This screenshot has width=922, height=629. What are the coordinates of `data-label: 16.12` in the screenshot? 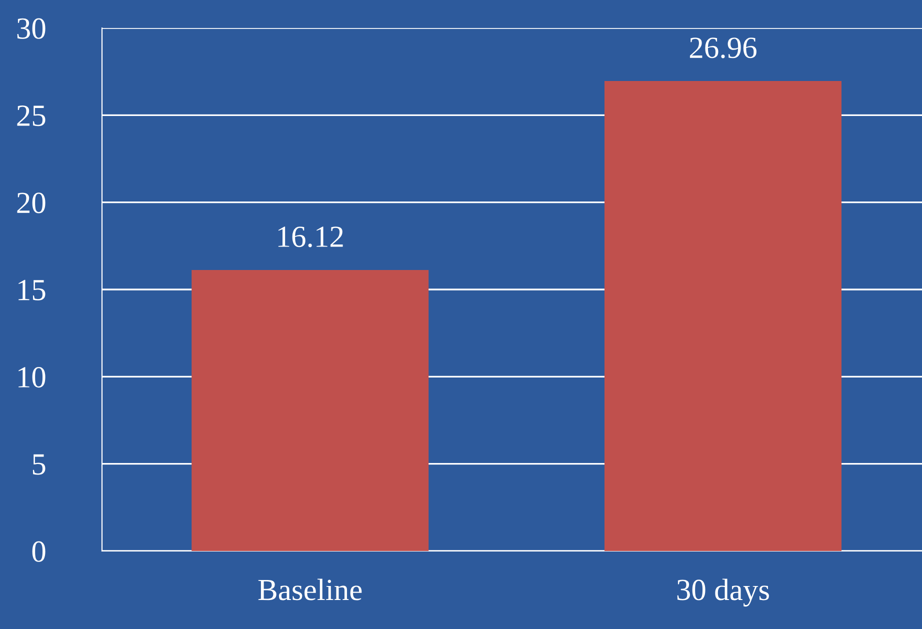 It's located at (310, 237).